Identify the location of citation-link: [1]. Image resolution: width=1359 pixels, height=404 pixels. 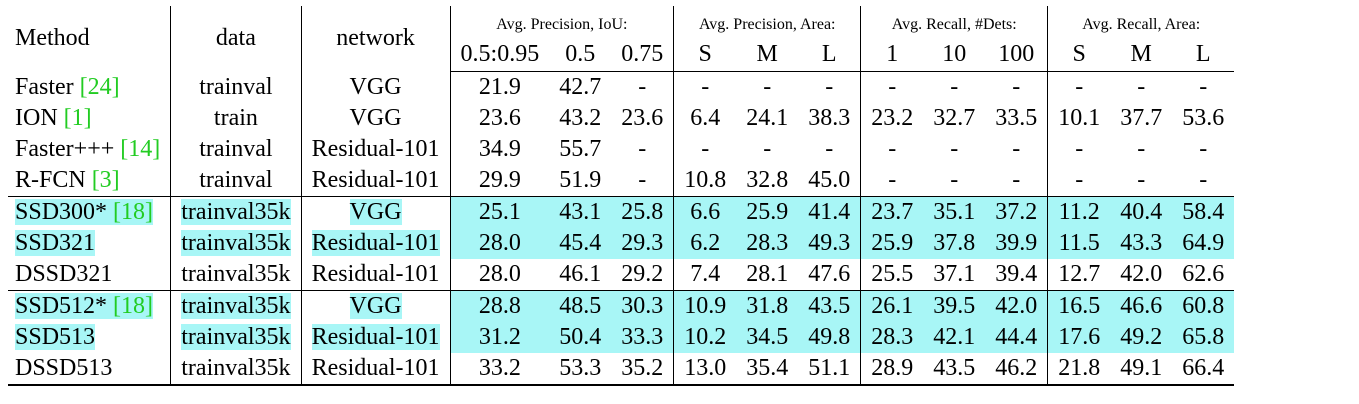
(77, 118).